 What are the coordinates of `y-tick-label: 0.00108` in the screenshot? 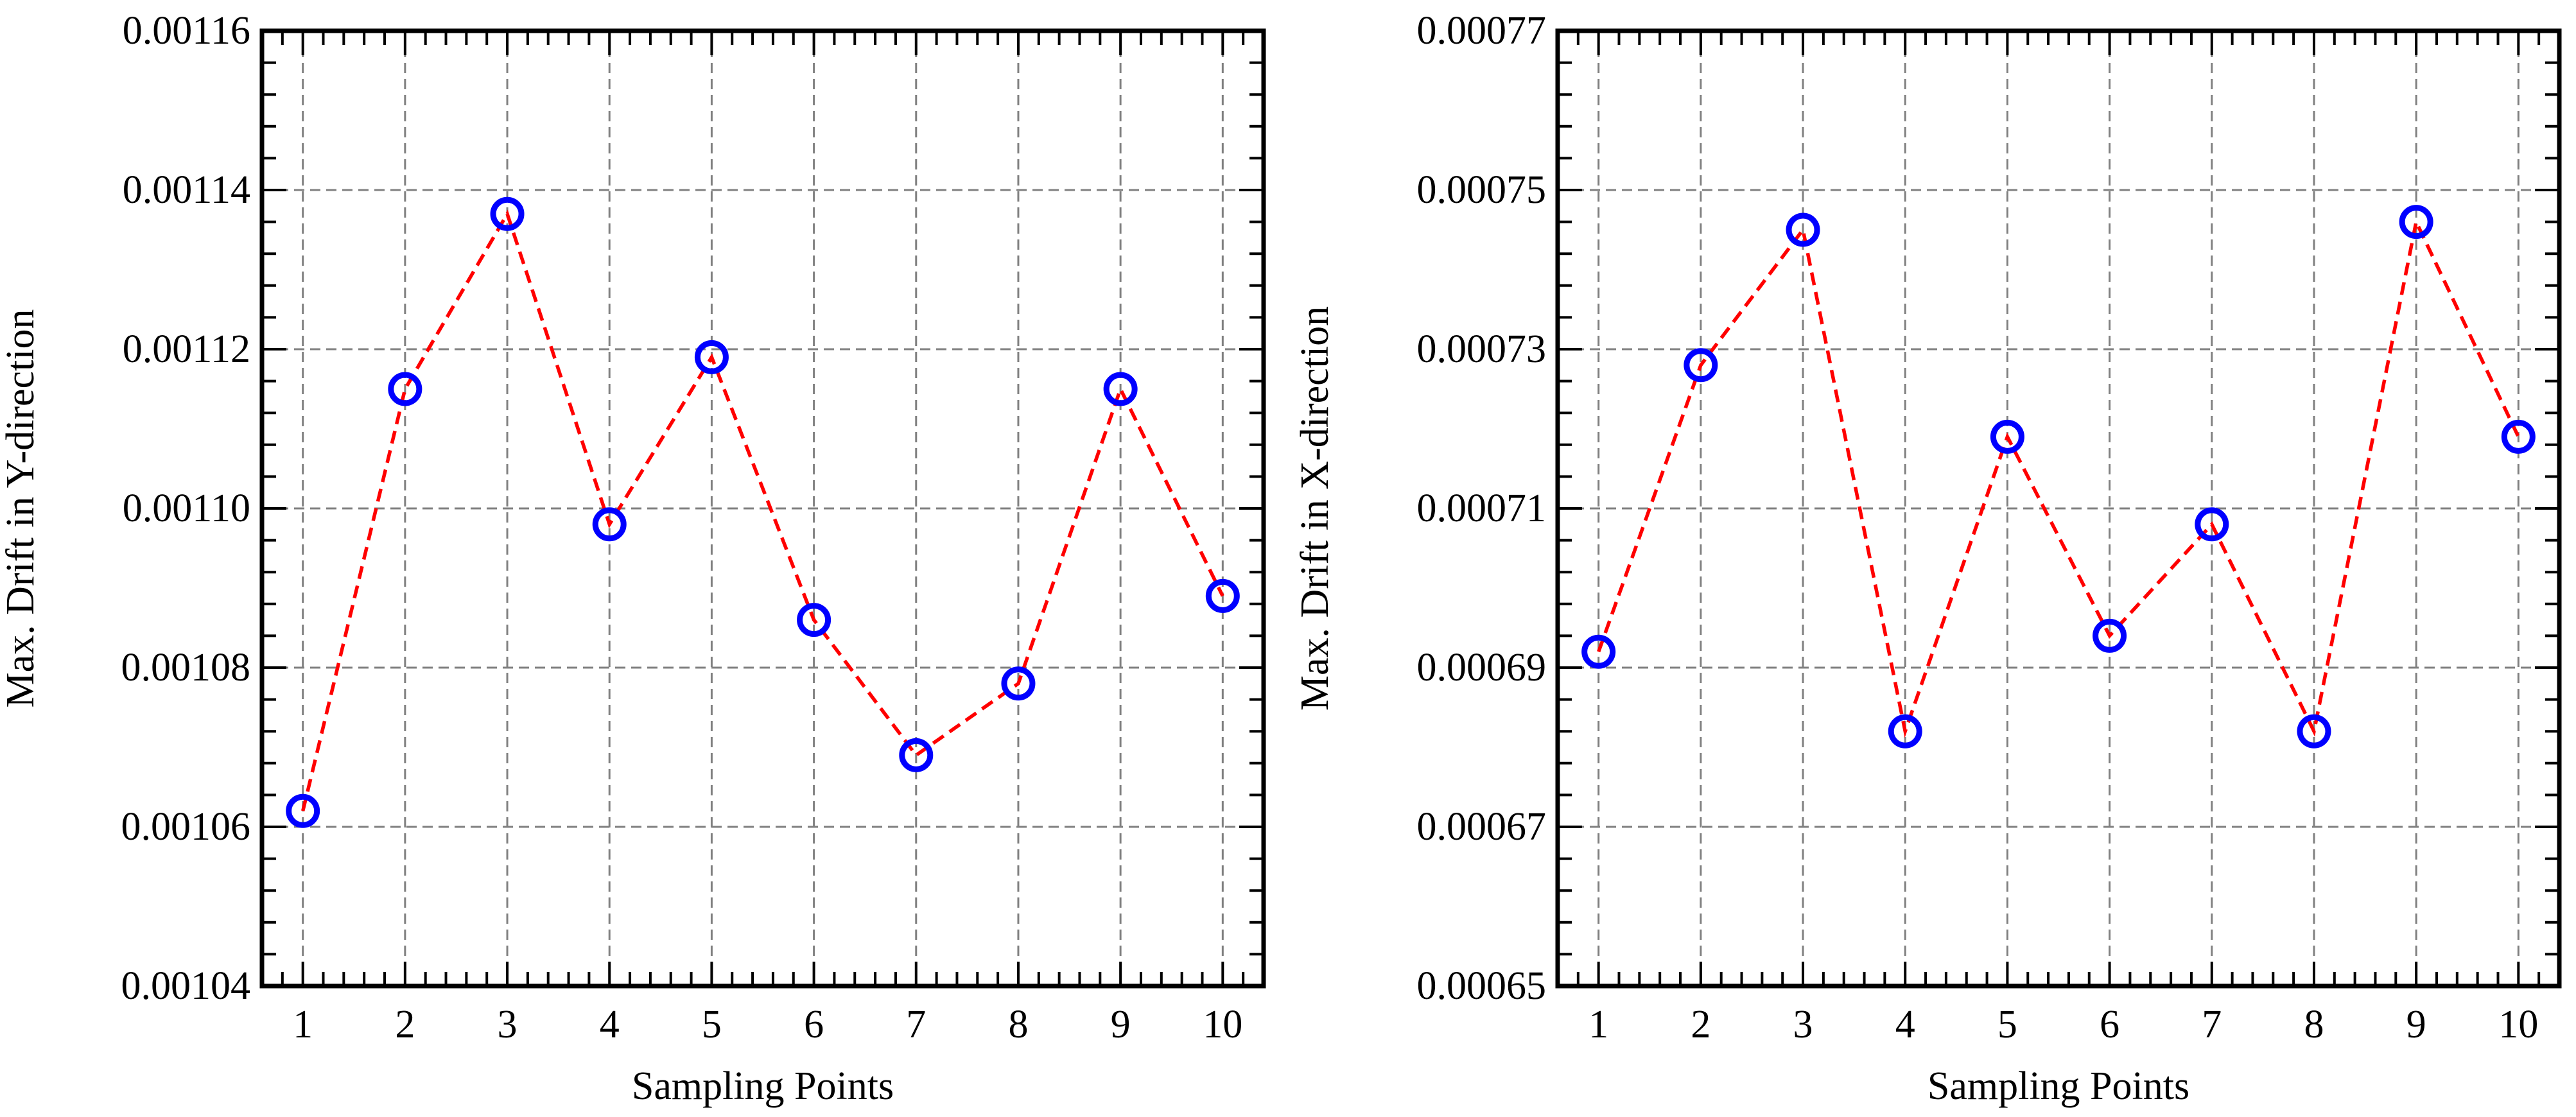 It's located at (186, 667).